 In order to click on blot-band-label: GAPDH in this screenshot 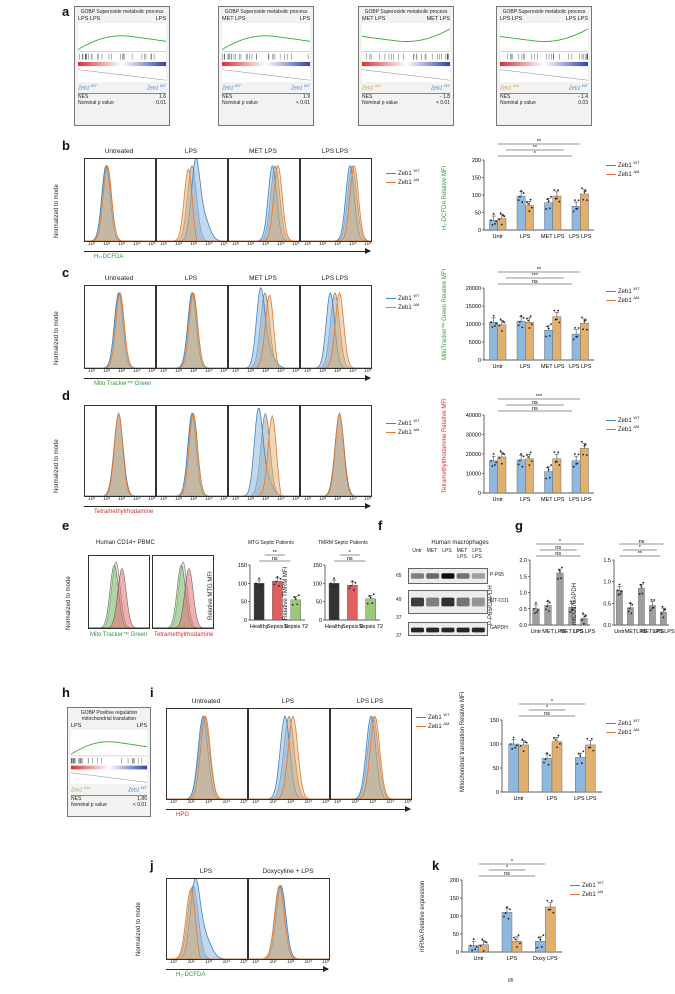, I will do `click(499, 628)`.